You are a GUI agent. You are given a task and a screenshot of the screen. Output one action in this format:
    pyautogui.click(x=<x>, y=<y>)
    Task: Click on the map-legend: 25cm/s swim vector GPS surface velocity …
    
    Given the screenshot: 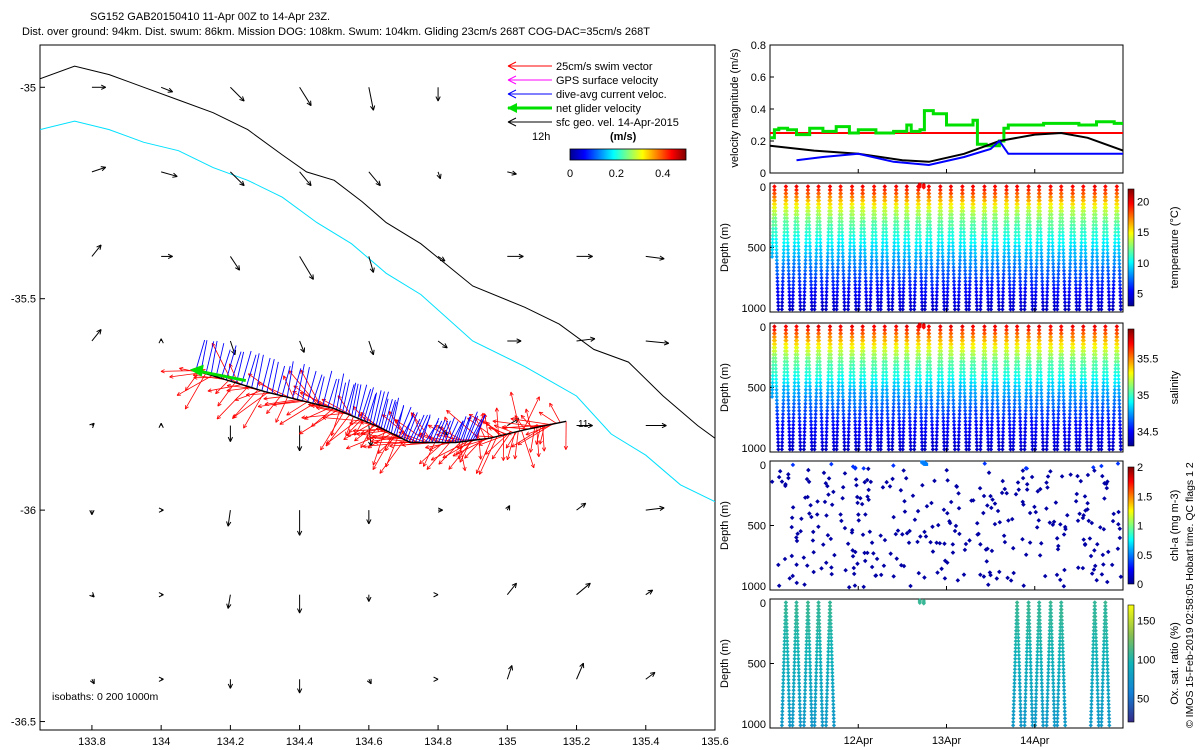 What is the action you would take?
    pyautogui.click(x=605, y=94)
    